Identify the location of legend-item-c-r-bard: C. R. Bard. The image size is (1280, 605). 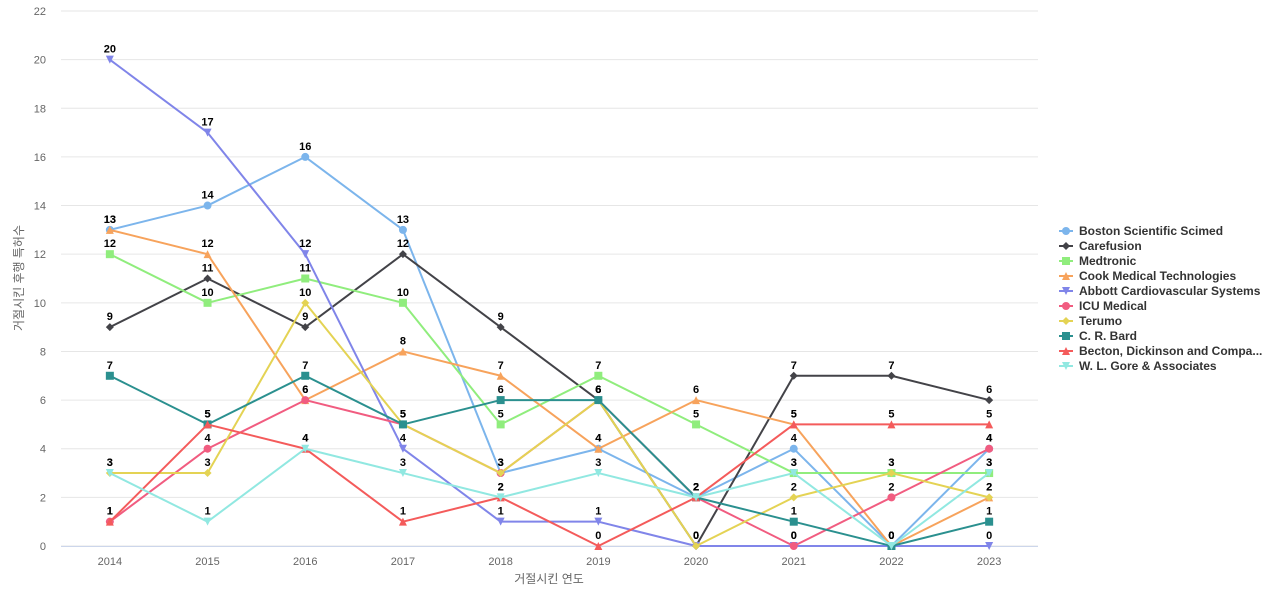
(1098, 336).